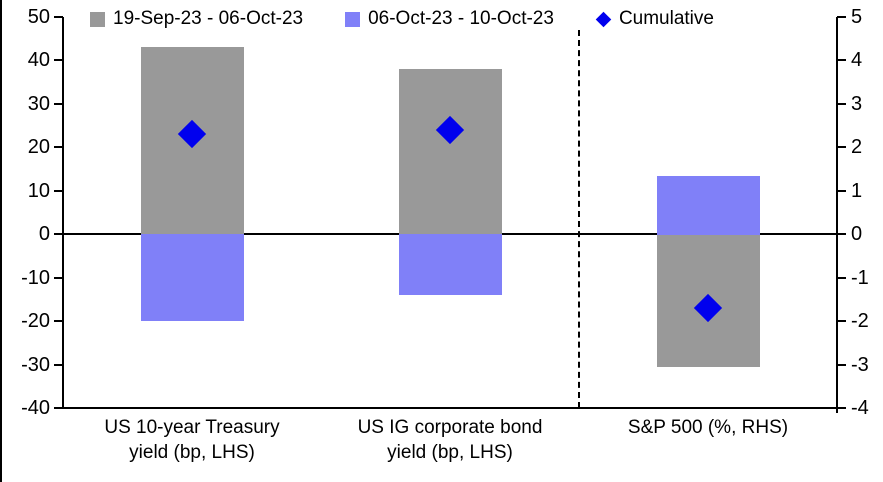 The width and height of the screenshot is (883, 482). Describe the element at coordinates (35, 321) in the screenshot. I see `left-axis-tick-label: -20` at that location.